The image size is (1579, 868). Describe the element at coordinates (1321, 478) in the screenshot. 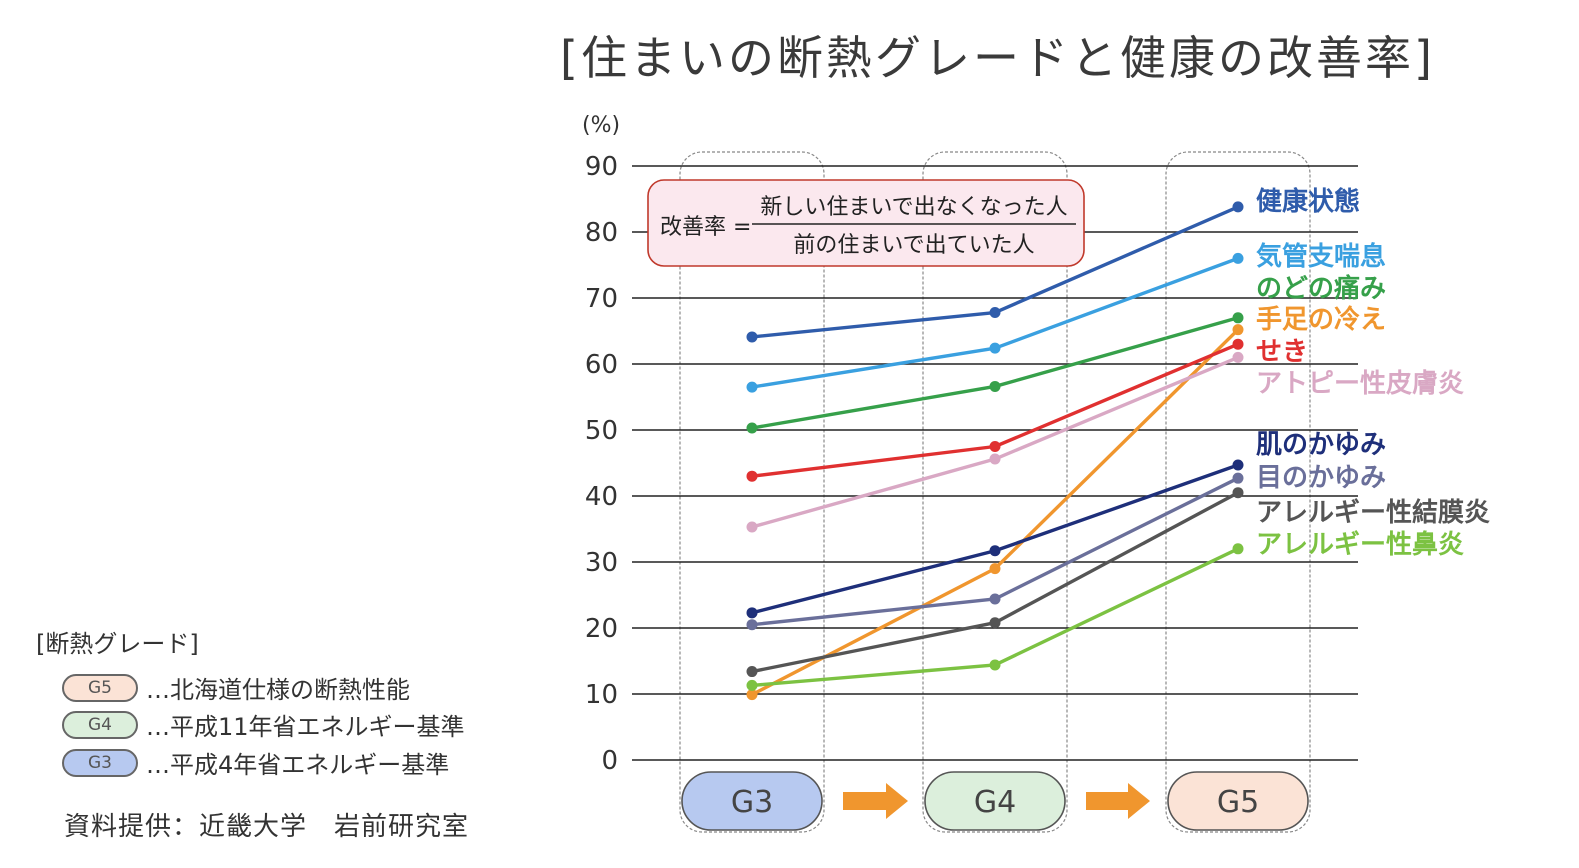

I see `series-label: 目のかゆみ` at that location.